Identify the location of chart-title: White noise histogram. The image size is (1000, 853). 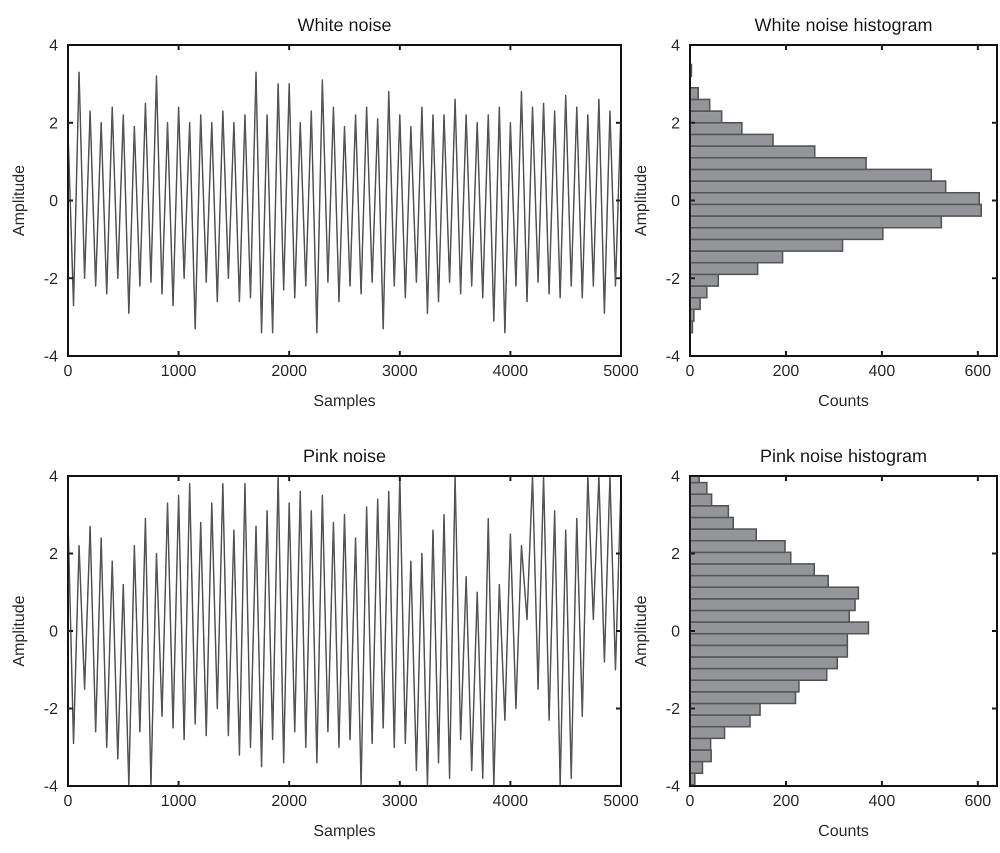
(843, 25).